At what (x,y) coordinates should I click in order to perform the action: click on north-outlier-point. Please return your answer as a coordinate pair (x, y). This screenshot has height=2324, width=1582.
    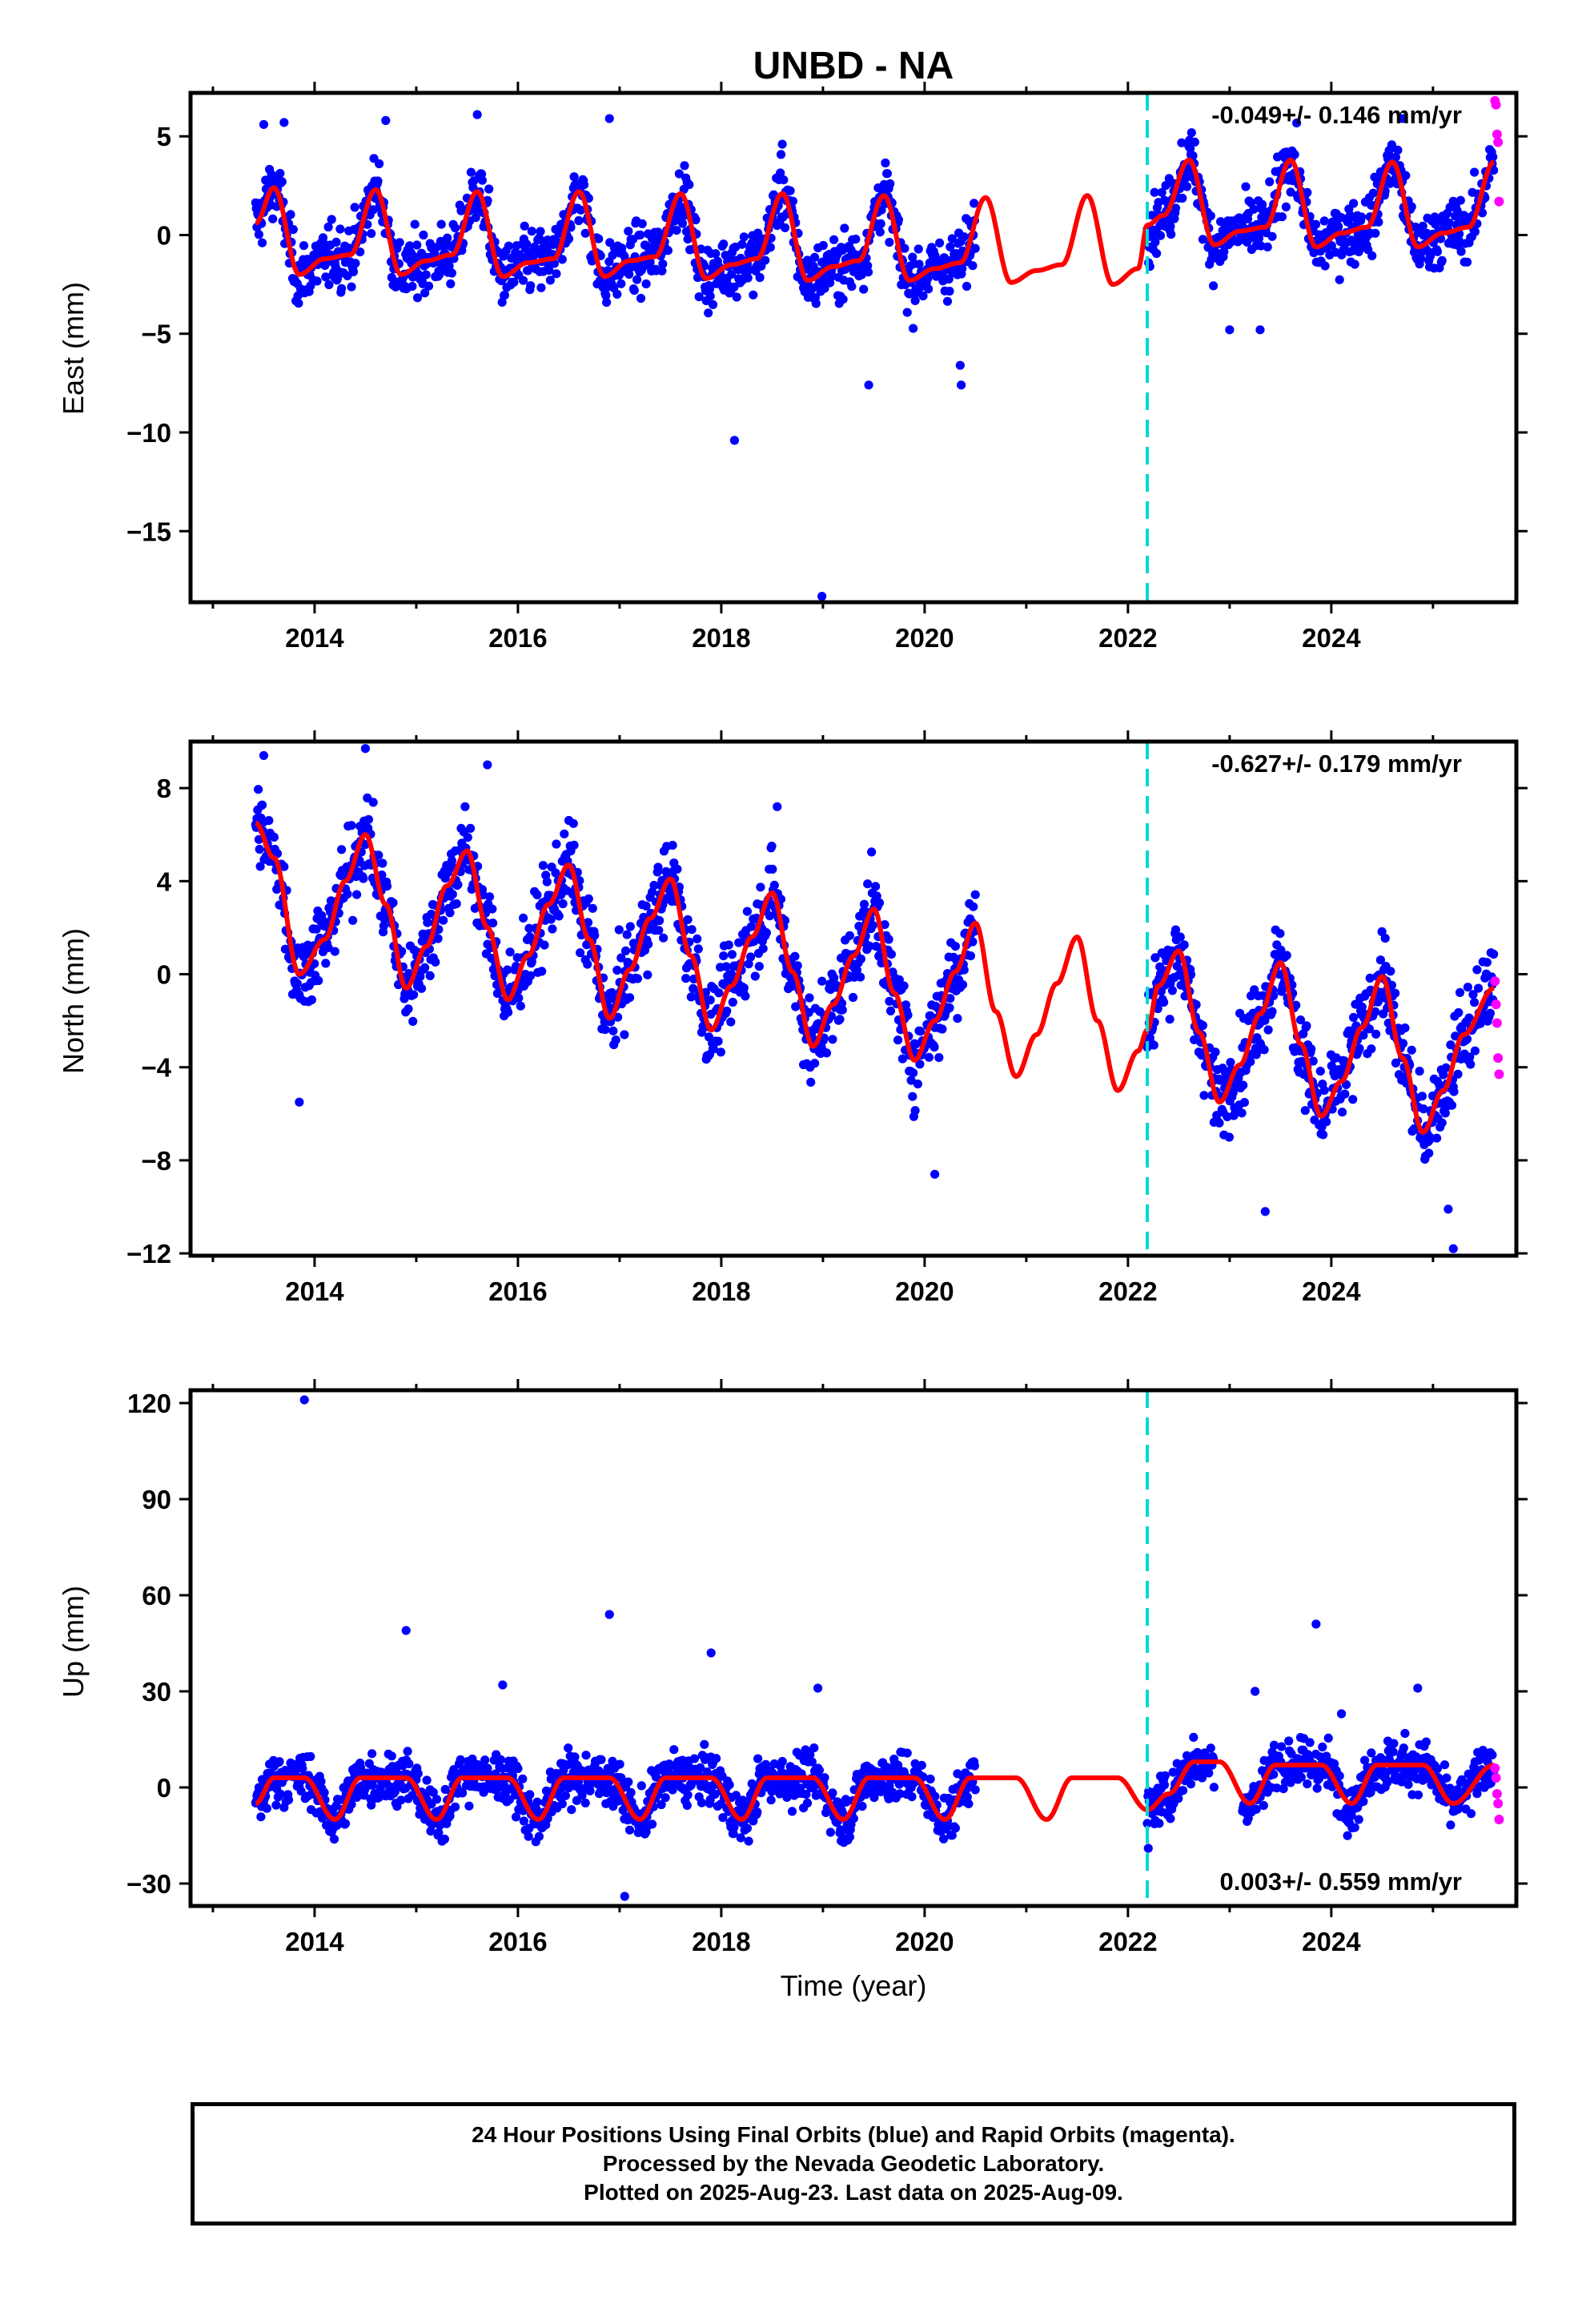
    Looking at the image, I should click on (1448, 1209).